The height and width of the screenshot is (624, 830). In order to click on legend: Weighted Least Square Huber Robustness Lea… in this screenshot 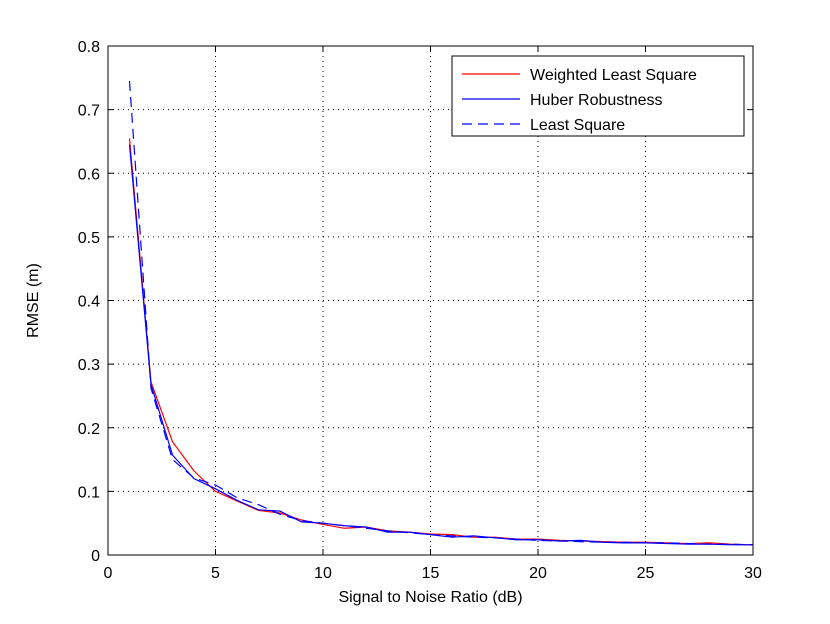, I will do `click(598, 96)`.